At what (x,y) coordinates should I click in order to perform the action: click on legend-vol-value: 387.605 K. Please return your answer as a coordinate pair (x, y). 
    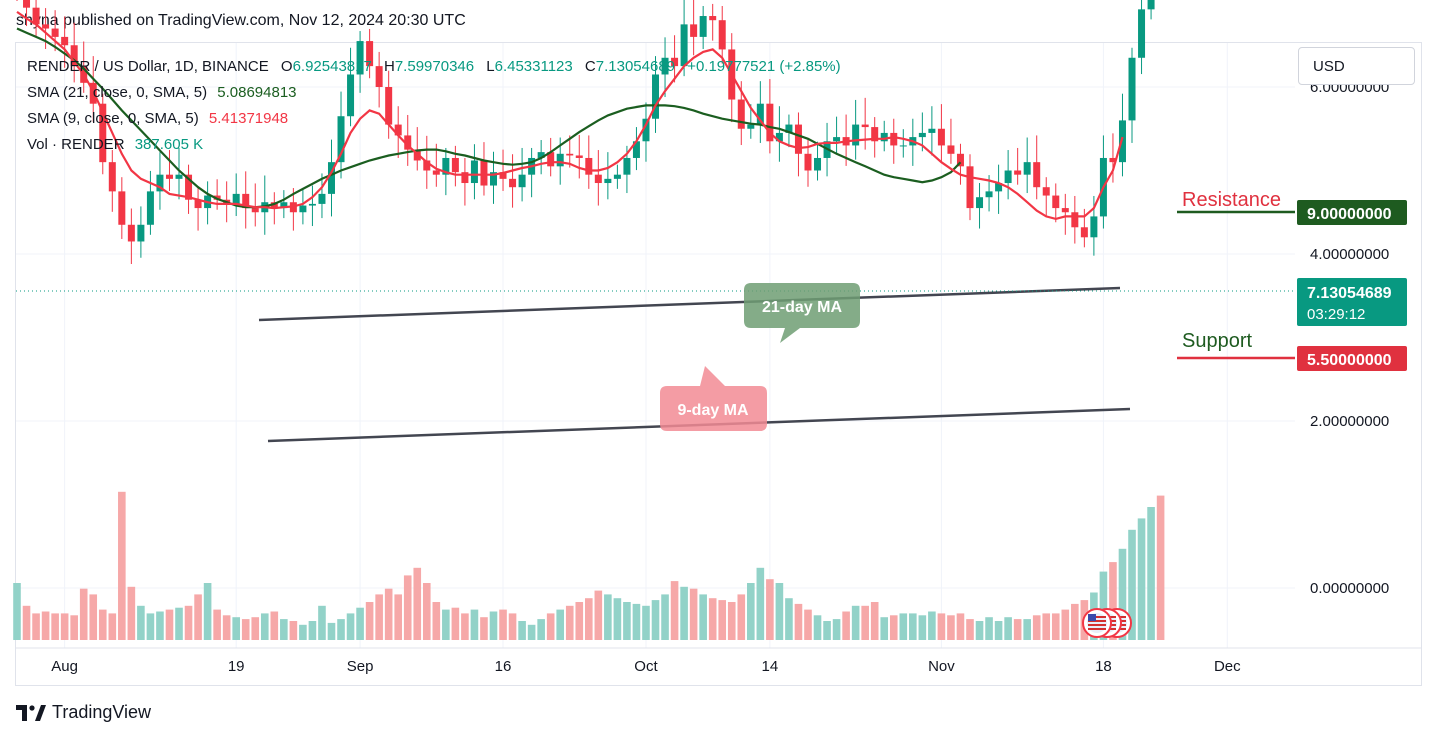
    Looking at the image, I should click on (169, 144).